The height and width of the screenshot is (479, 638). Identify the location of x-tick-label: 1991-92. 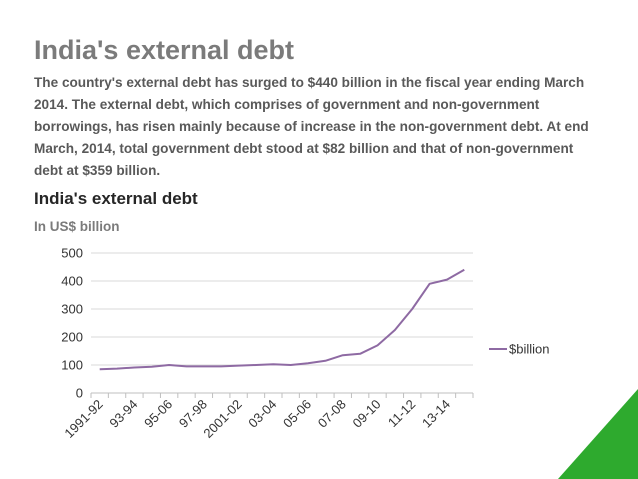
(83, 419).